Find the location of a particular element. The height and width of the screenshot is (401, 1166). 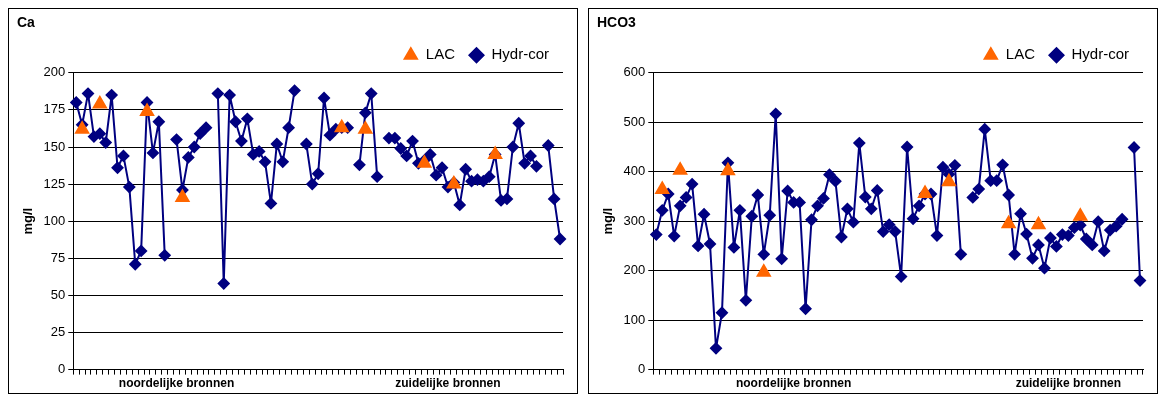

y-tick-label: 175 is located at coordinates (54, 109).